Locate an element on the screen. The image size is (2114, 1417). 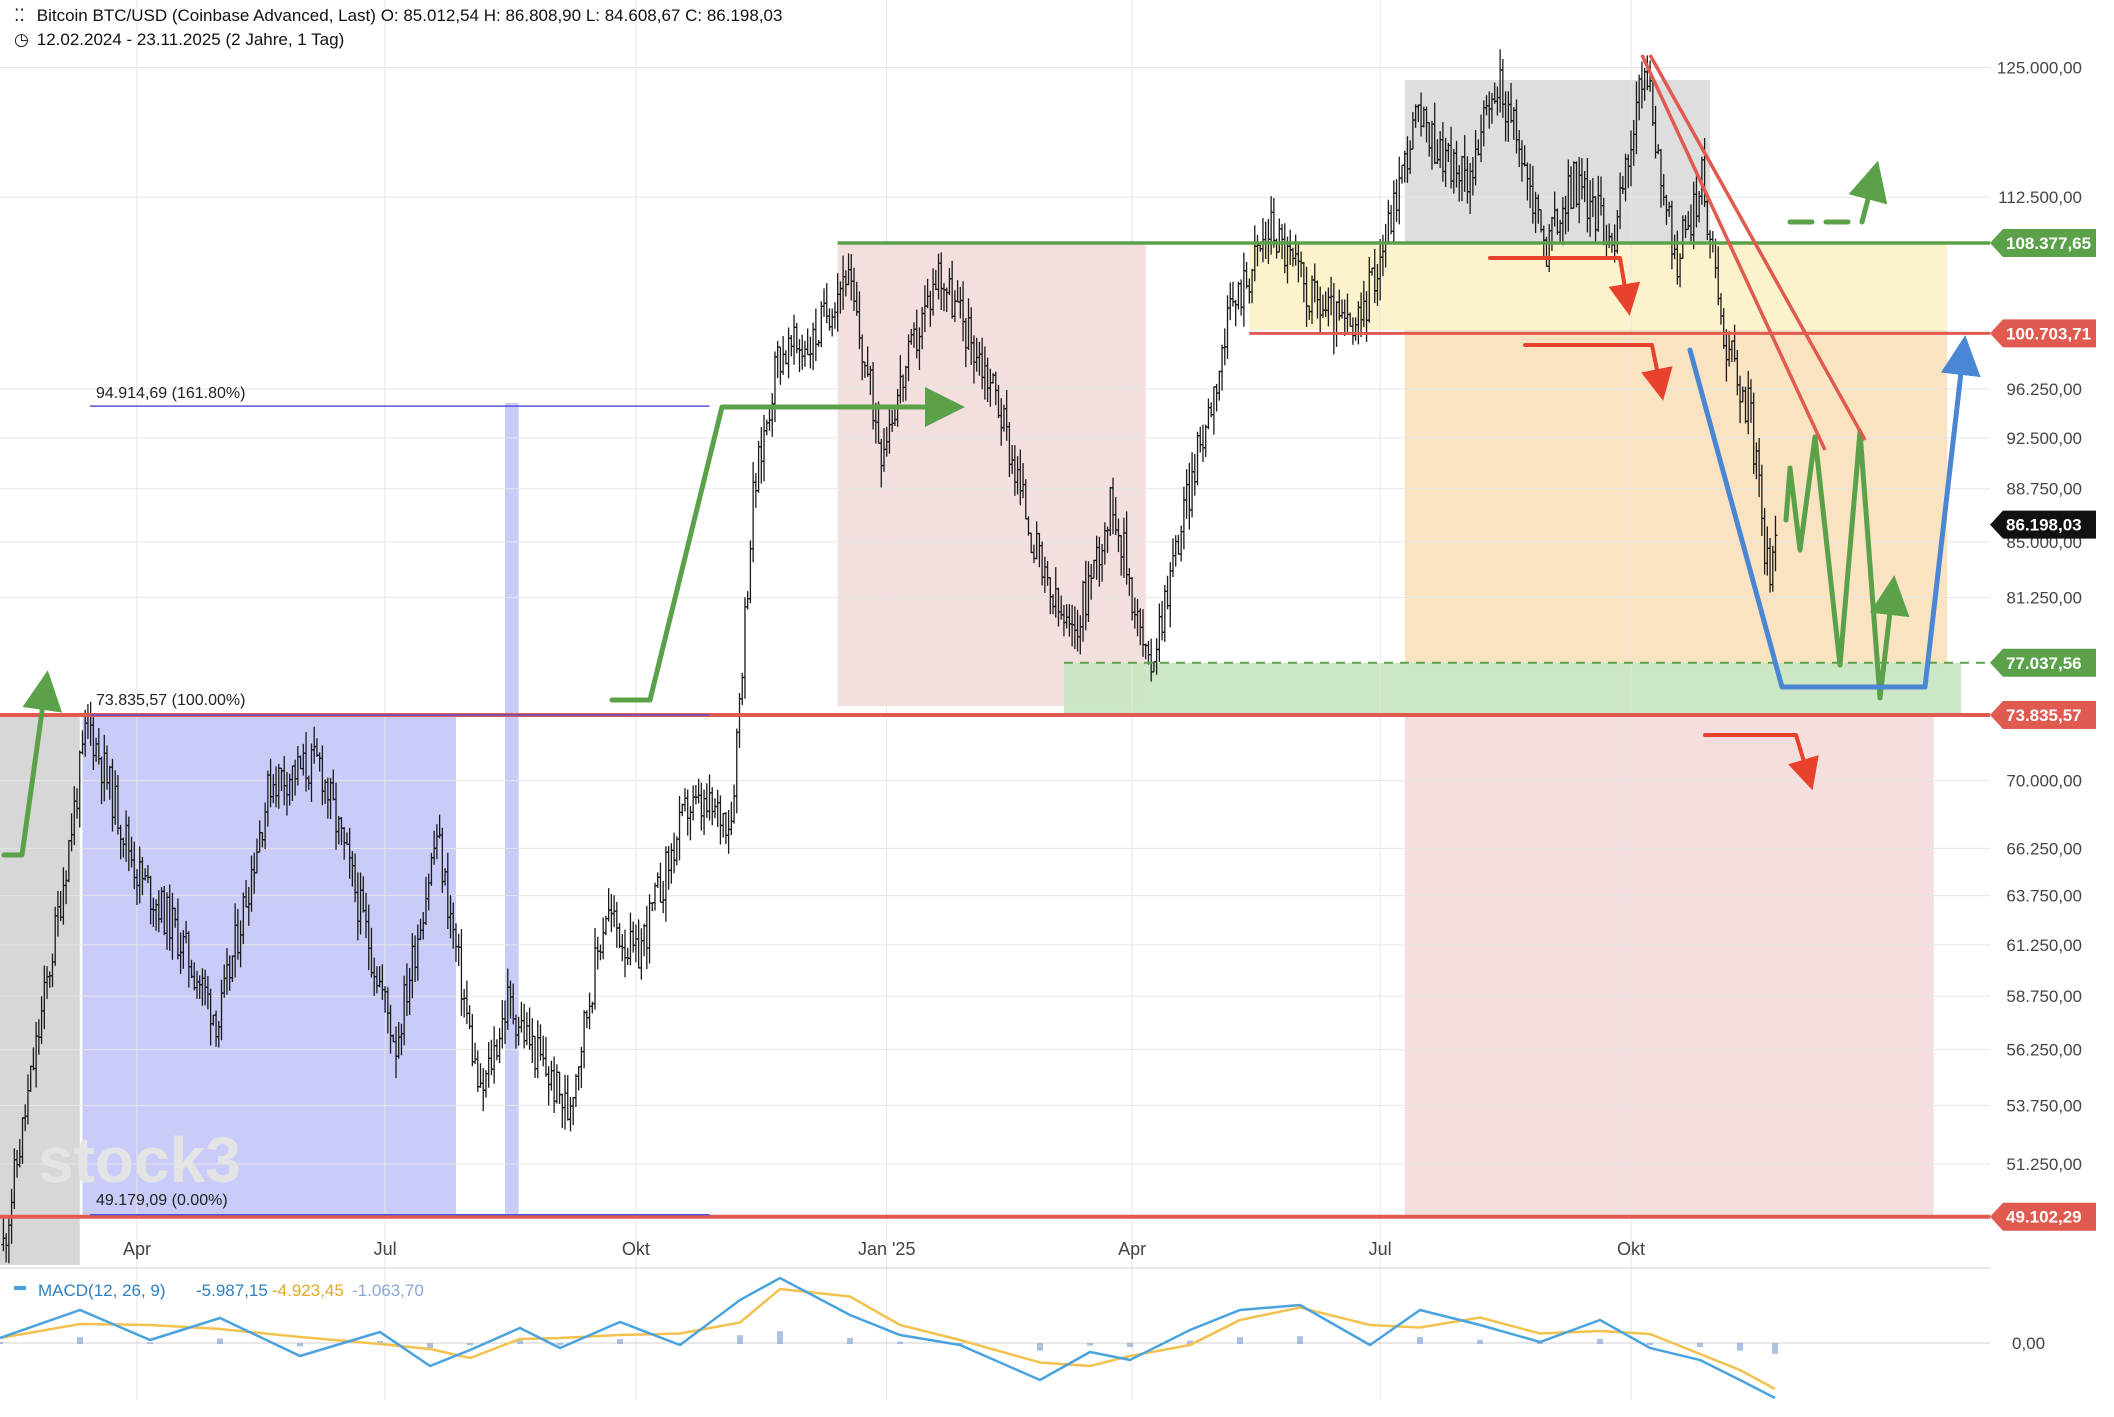
zone-blue-range is located at coordinates (269, 966).